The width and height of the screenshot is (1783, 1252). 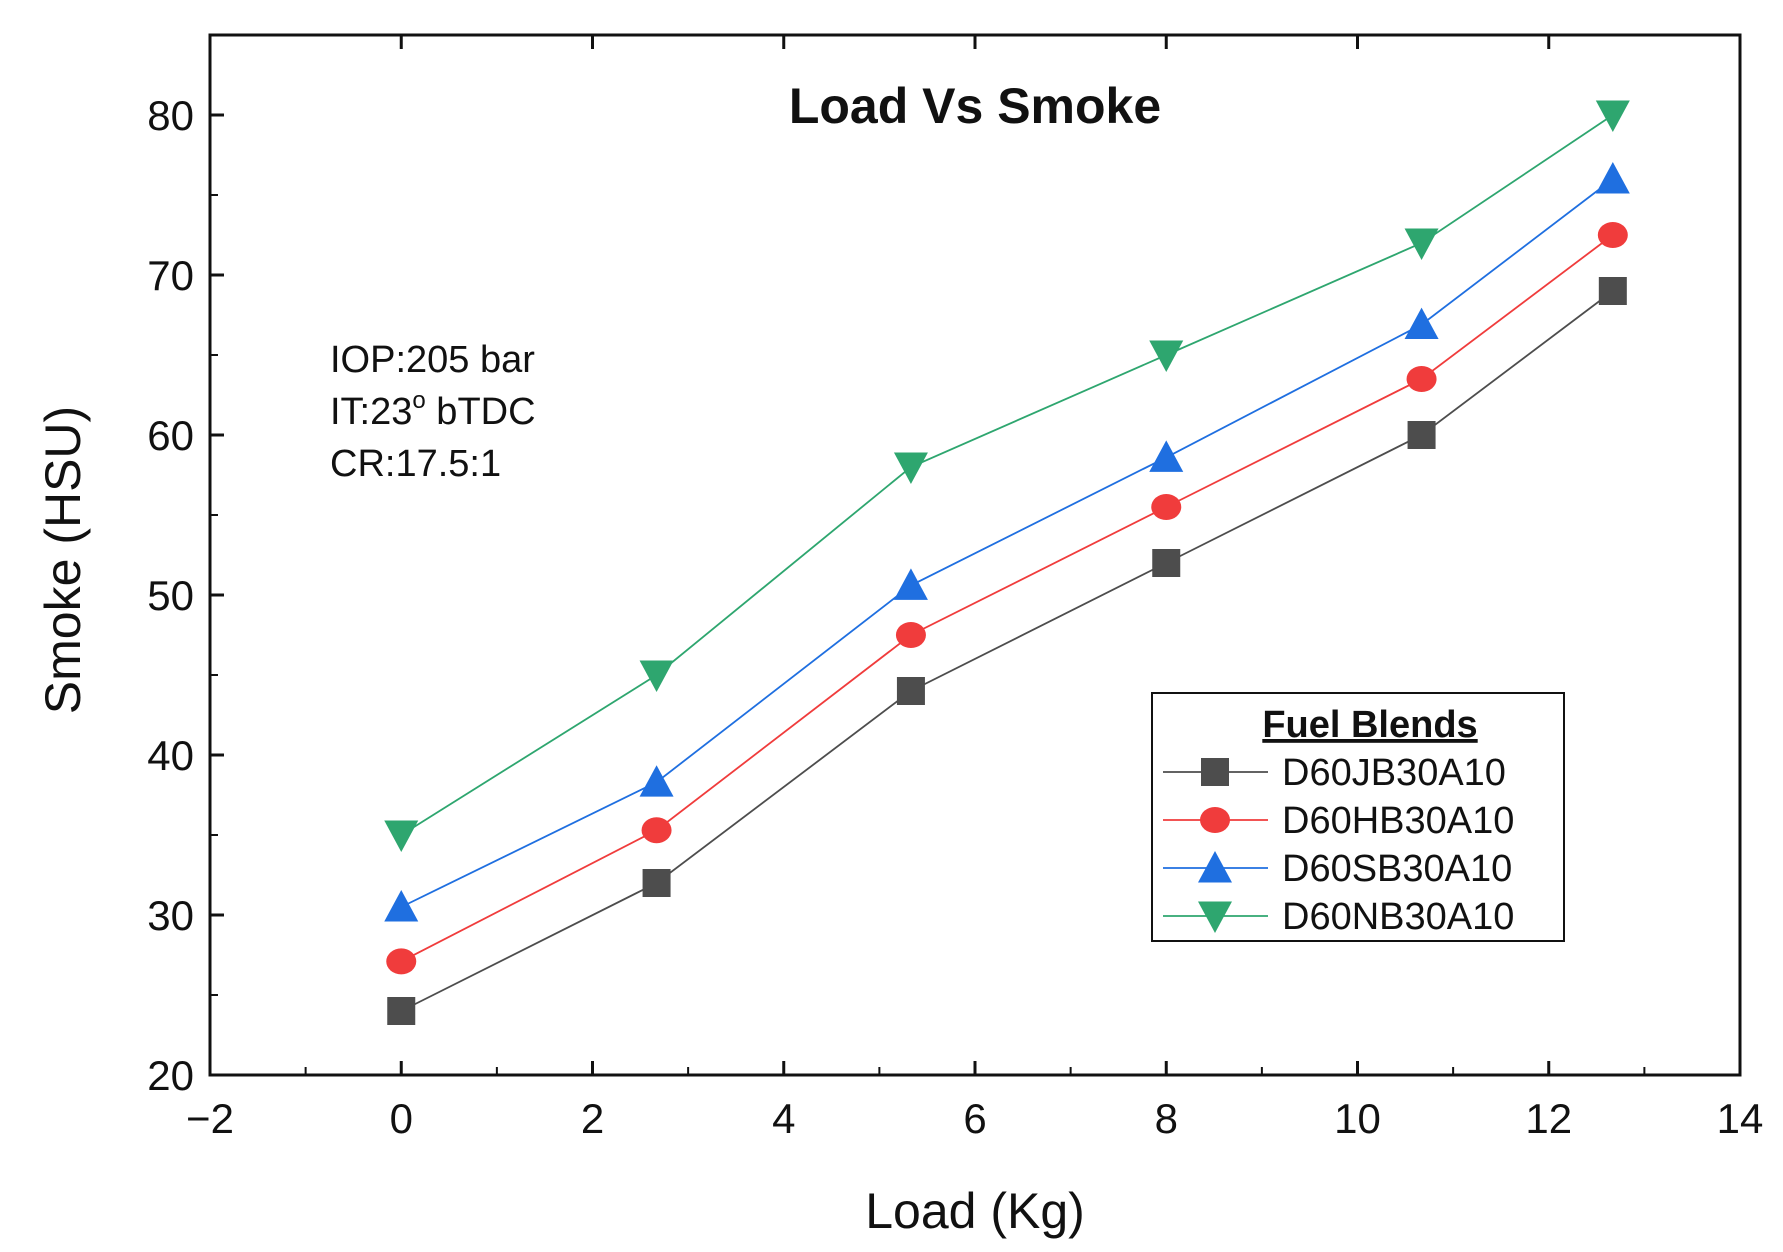 I want to click on legend-label: D60NB30A10, so click(x=1398, y=917).